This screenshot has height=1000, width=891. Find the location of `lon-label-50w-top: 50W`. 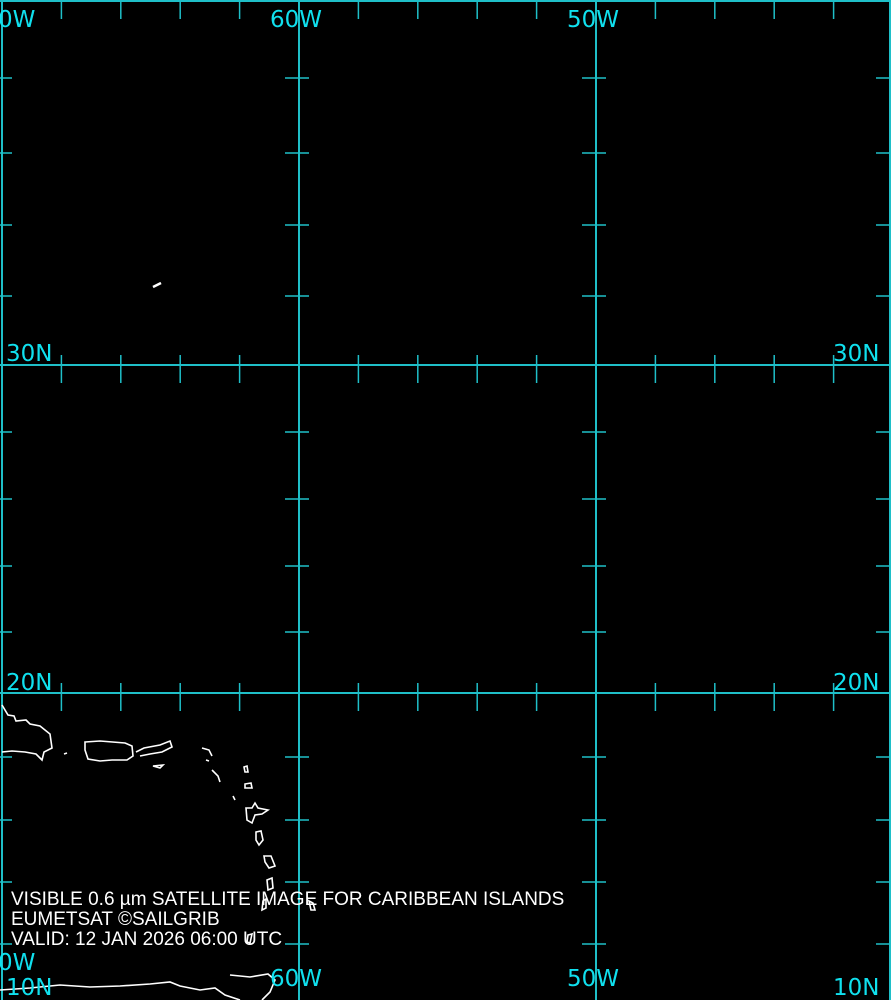

lon-label-50w-top: 50W is located at coordinates (593, 20).